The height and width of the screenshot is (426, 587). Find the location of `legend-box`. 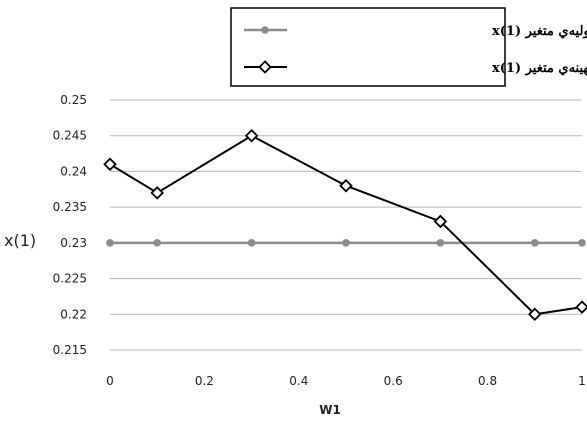

legend-box is located at coordinates (368, 47).